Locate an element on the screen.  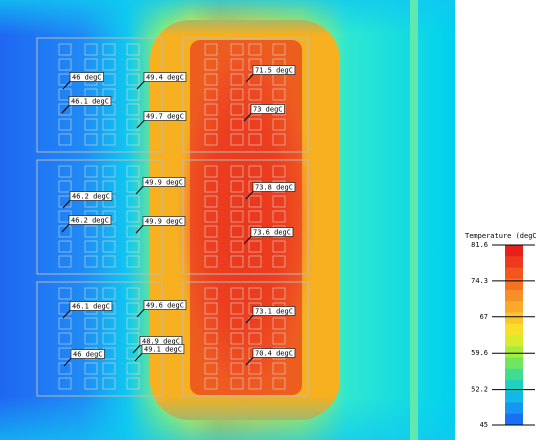
vertical-plate is located at coordinates (414, 220).